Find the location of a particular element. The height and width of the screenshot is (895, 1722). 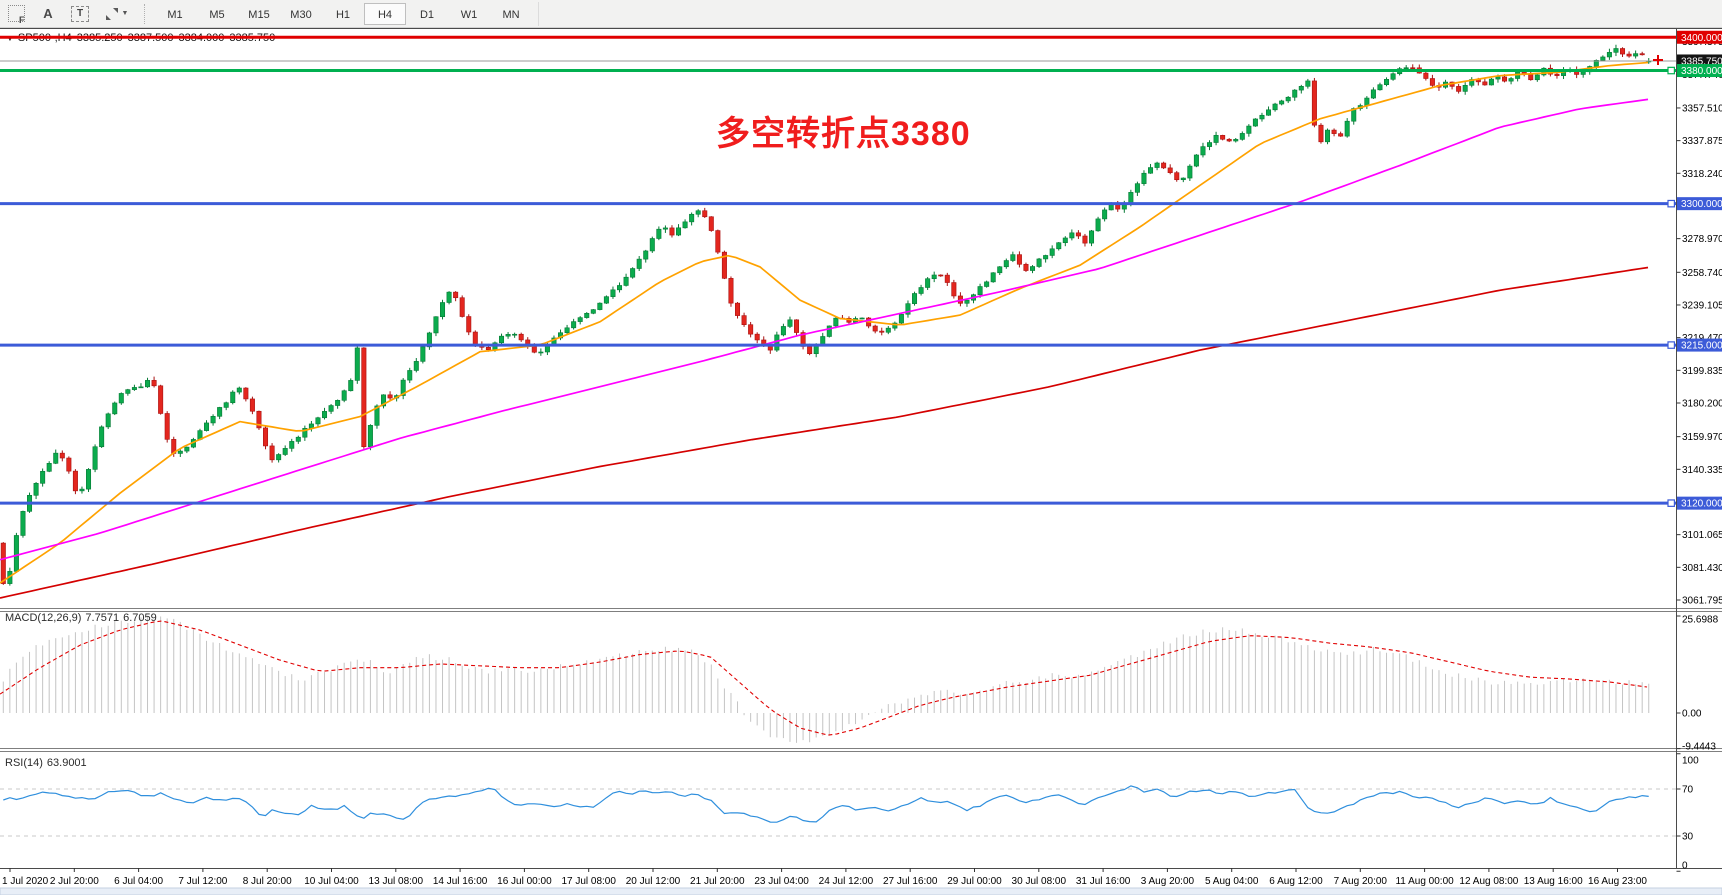

svg-text: 3120.000 is located at coordinates (1701, 504).